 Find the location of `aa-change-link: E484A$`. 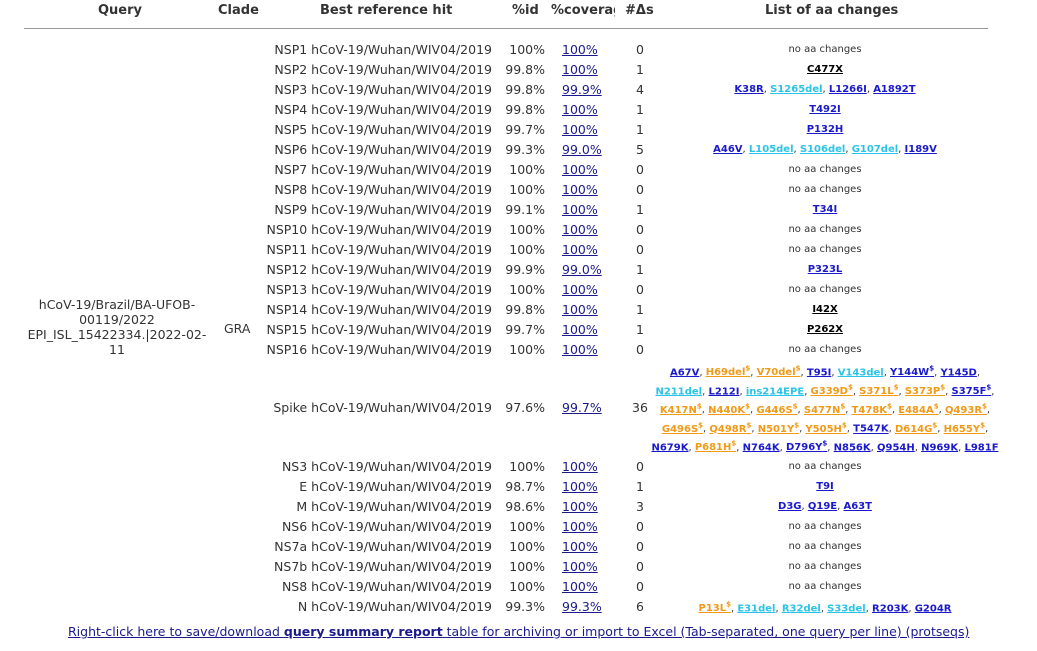

aa-change-link: E484A$ is located at coordinates (918, 408).